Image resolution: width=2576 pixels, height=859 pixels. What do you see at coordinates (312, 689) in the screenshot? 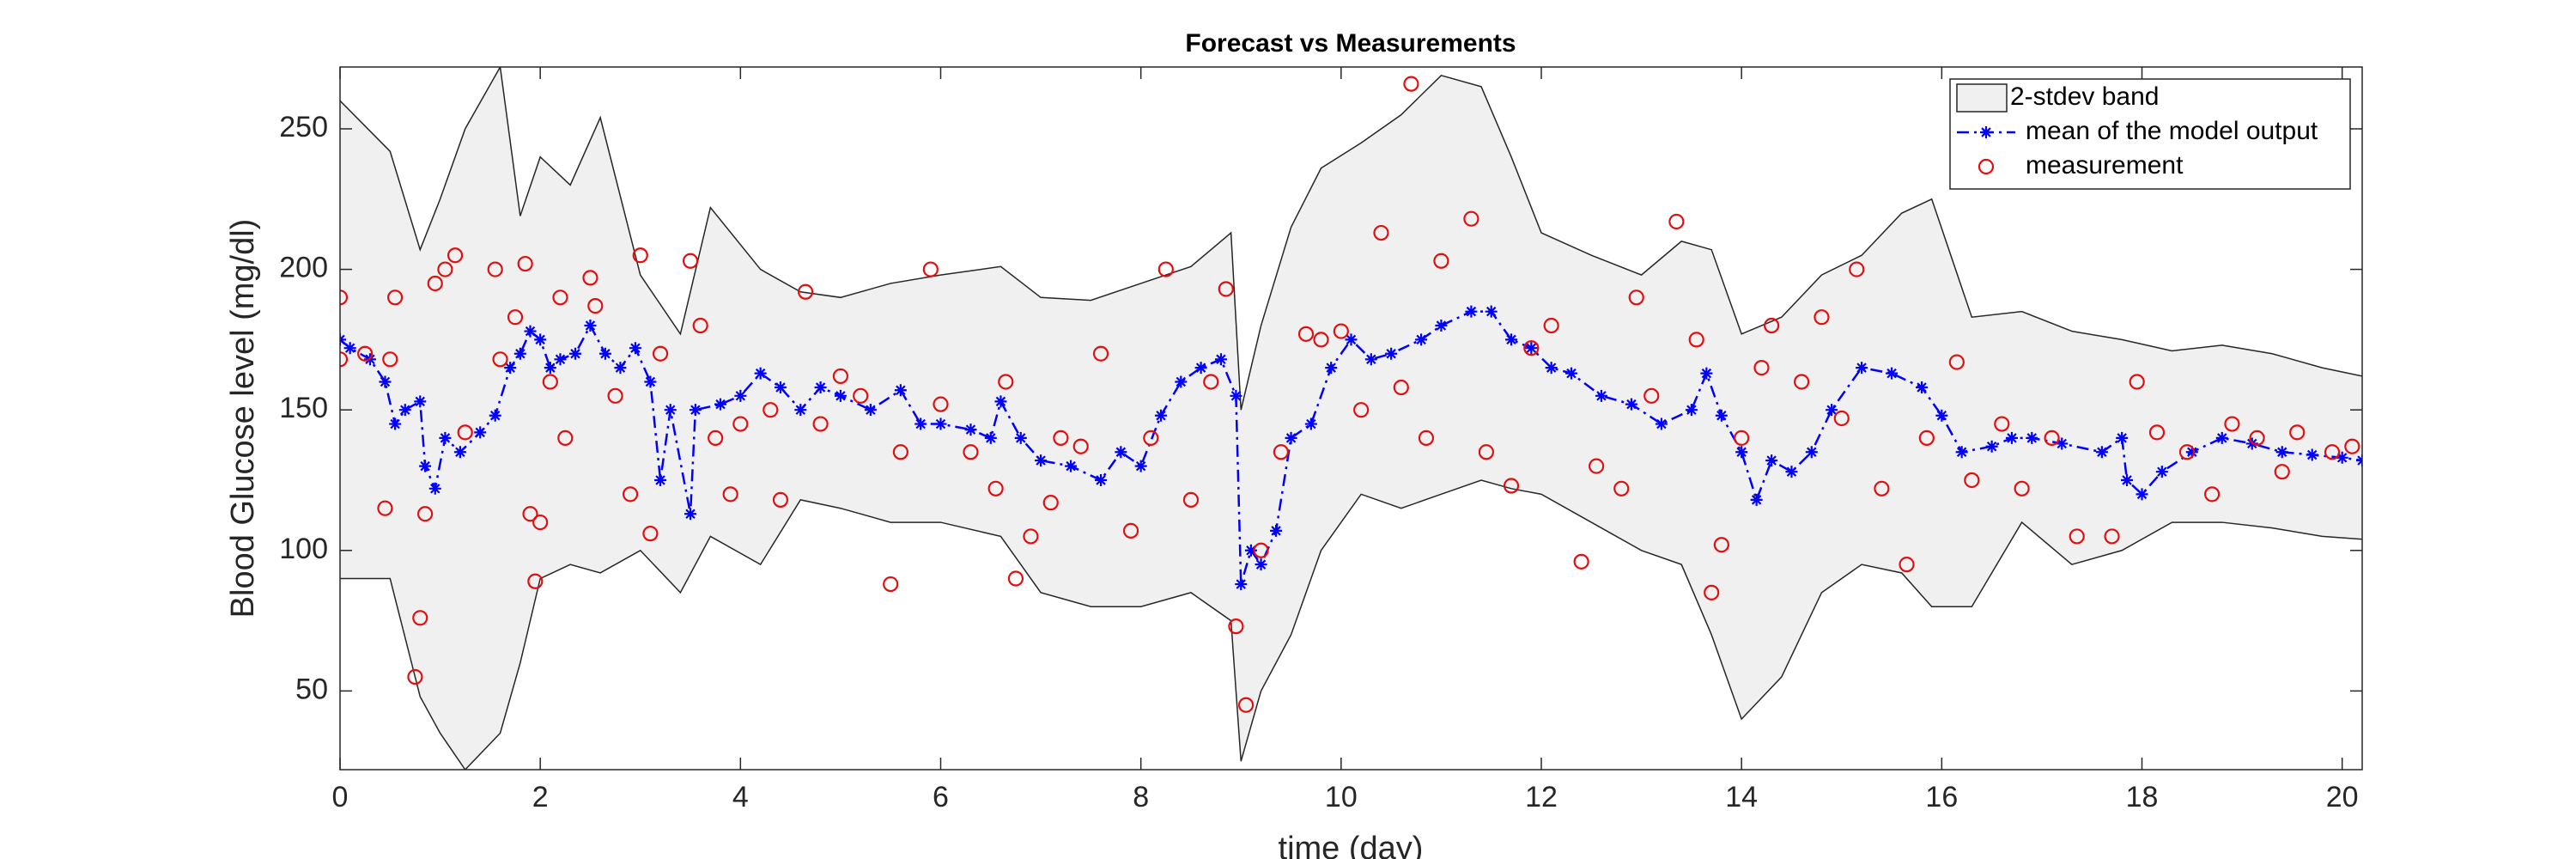
I see `y-tick-label: 50` at bounding box center [312, 689].